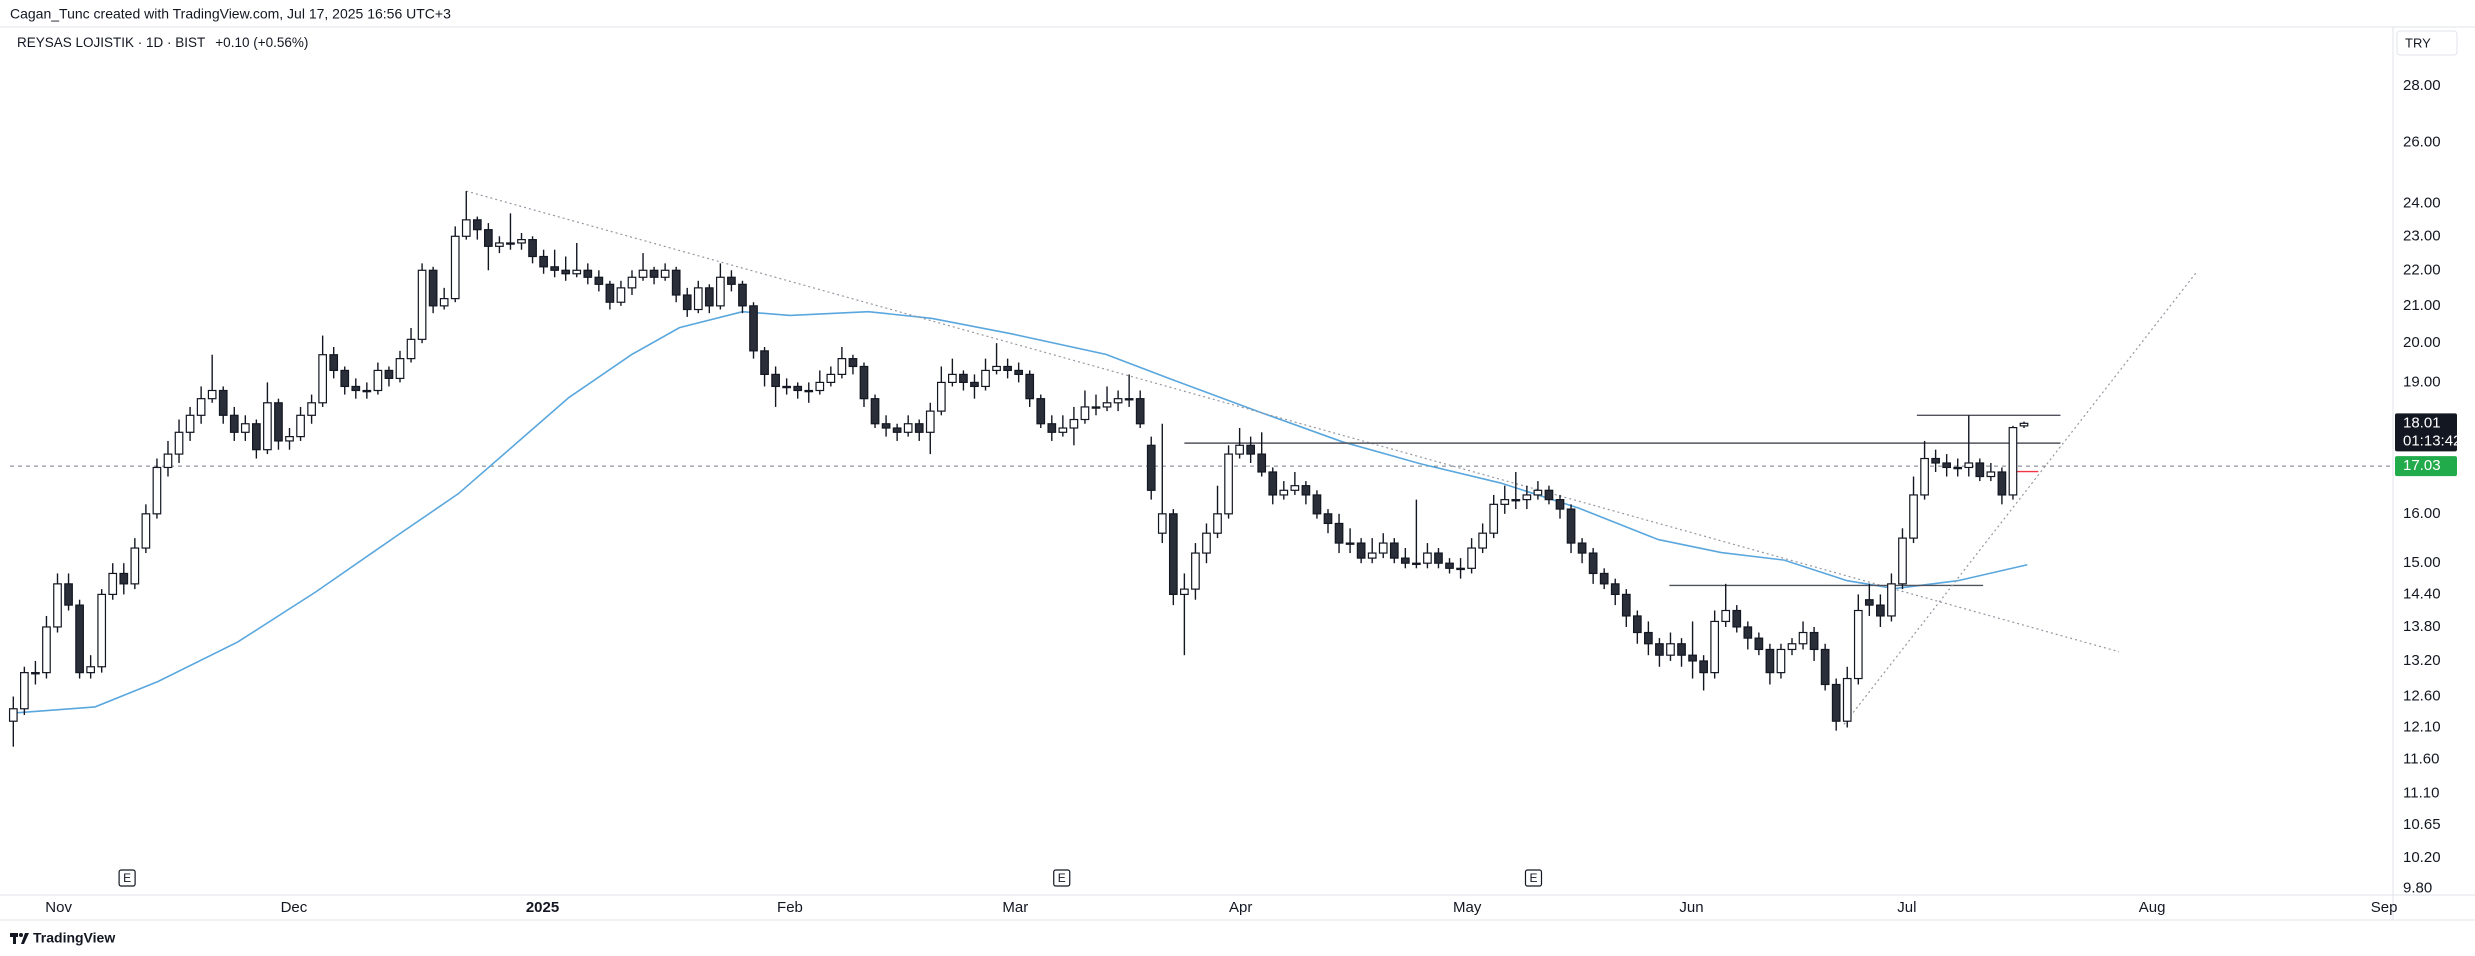 The width and height of the screenshot is (2475, 956). What do you see at coordinates (19, 938) in the screenshot?
I see `brand-logo` at bounding box center [19, 938].